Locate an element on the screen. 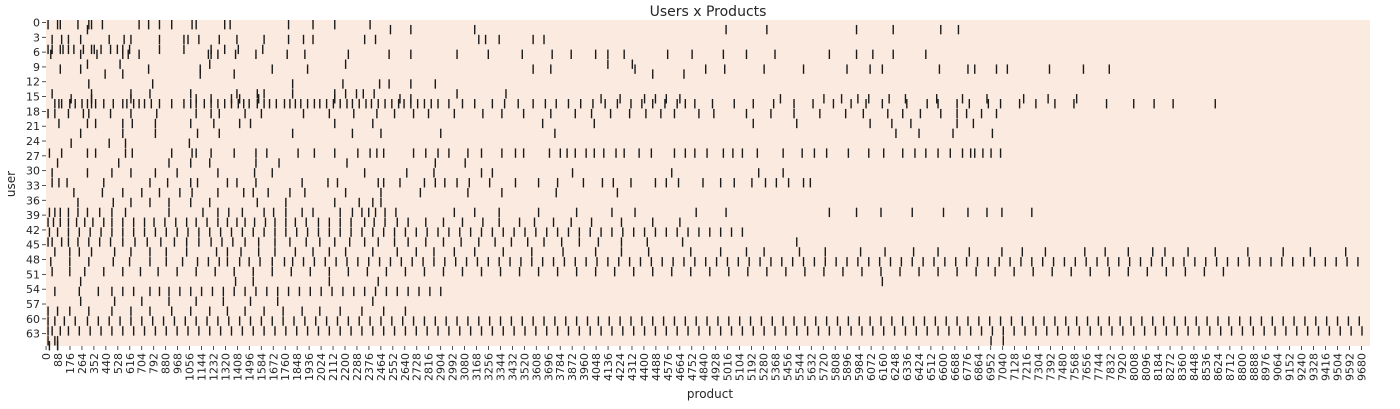 This screenshot has width=1400, height=409. y-axis-label: user is located at coordinates (11, 184).